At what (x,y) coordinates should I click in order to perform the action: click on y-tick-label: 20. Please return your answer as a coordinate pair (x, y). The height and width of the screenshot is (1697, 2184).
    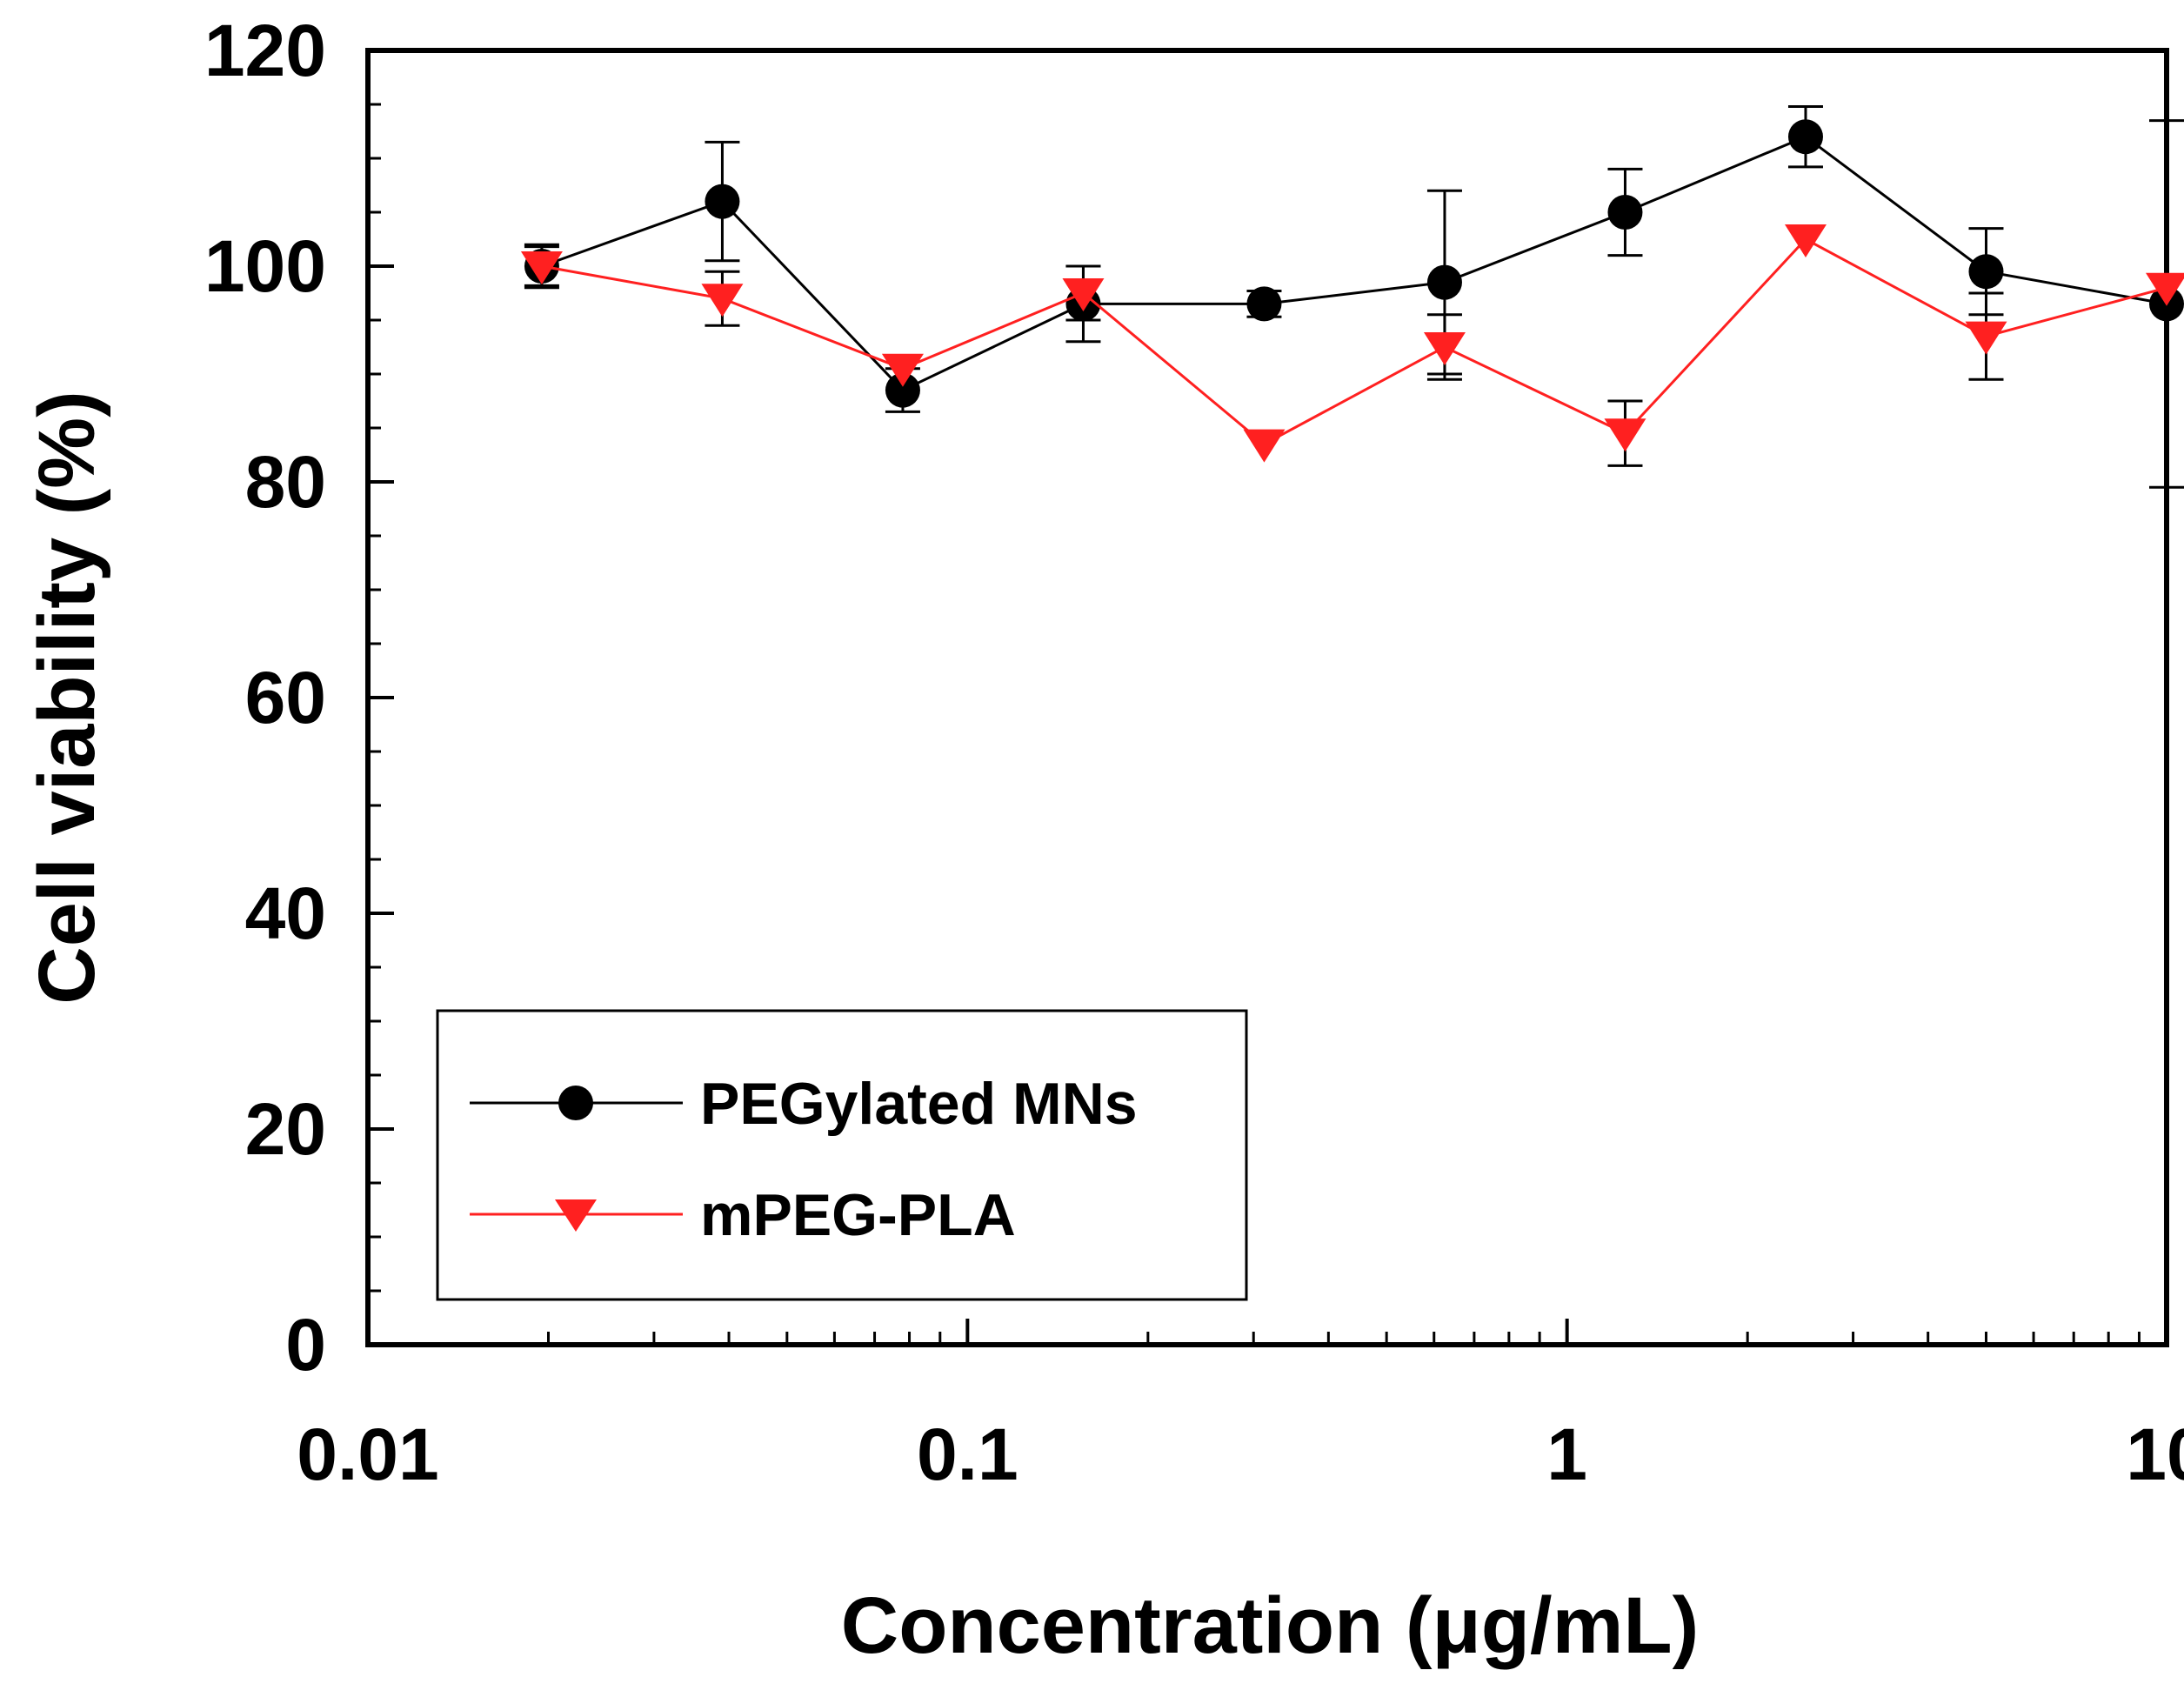
    Looking at the image, I should click on (285, 1129).